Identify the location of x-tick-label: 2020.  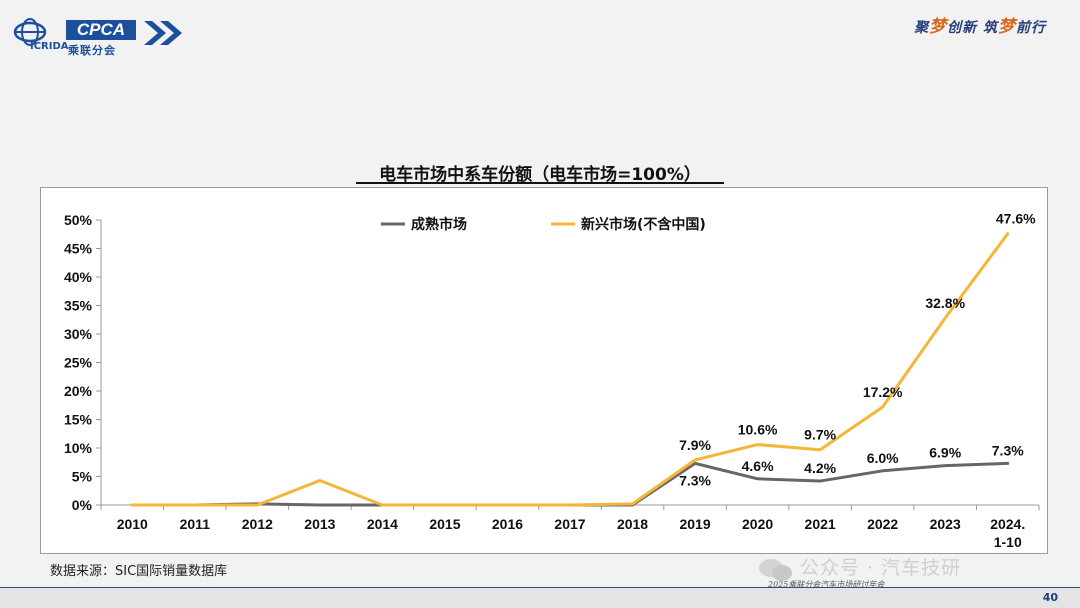
(757, 524).